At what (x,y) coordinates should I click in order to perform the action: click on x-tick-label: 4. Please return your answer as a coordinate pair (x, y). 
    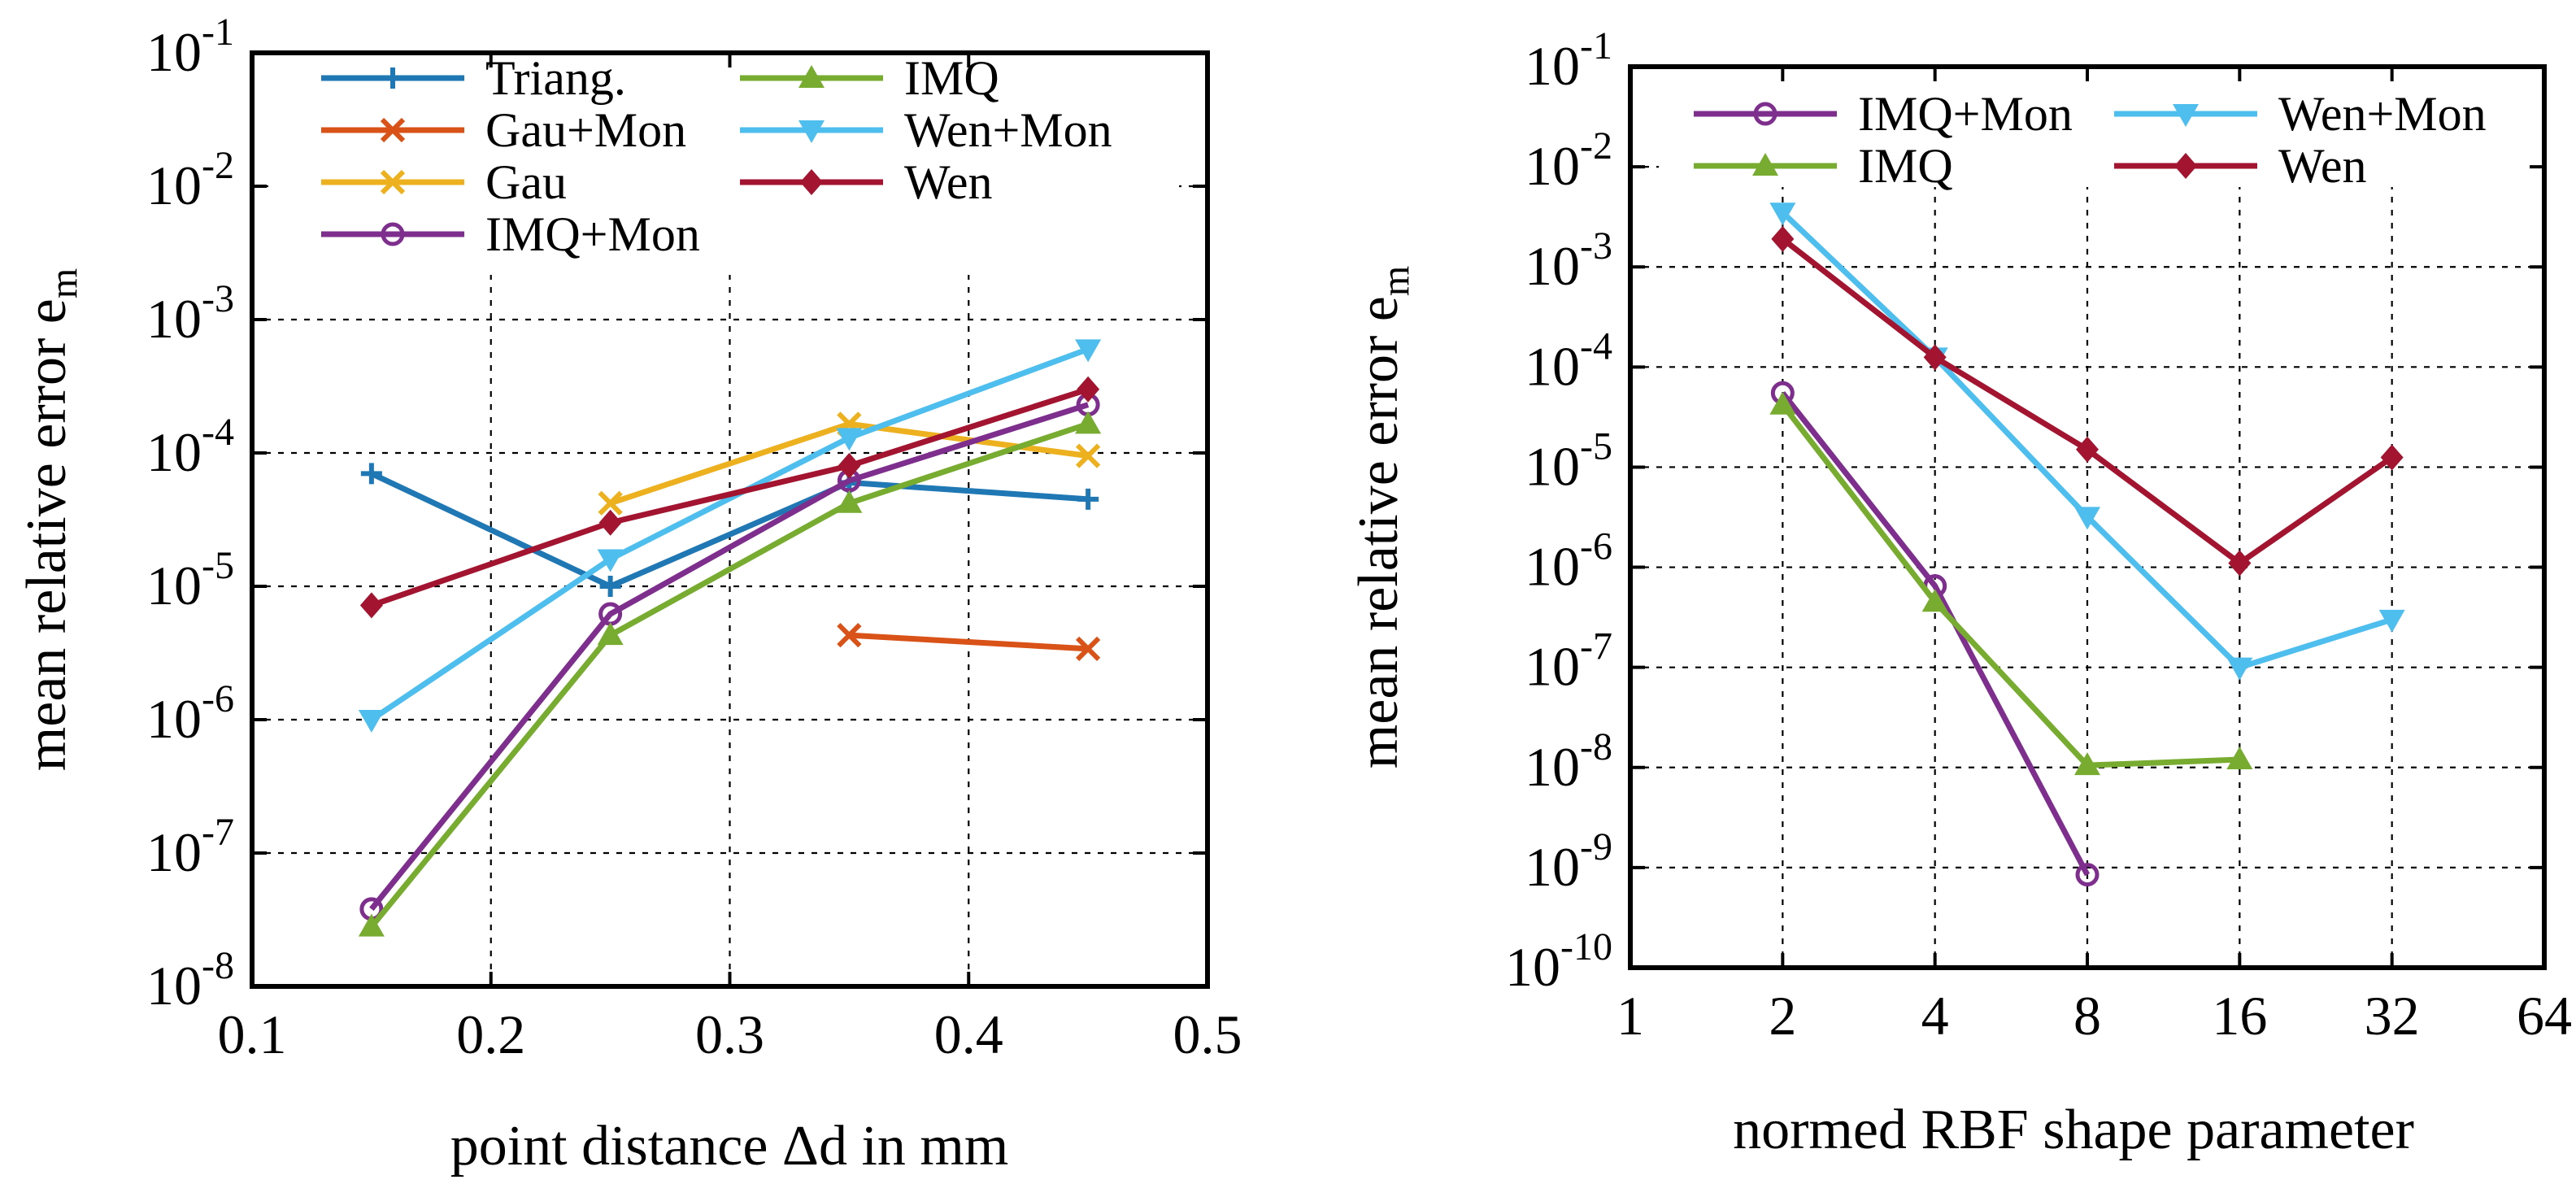
    Looking at the image, I should click on (1935, 1016).